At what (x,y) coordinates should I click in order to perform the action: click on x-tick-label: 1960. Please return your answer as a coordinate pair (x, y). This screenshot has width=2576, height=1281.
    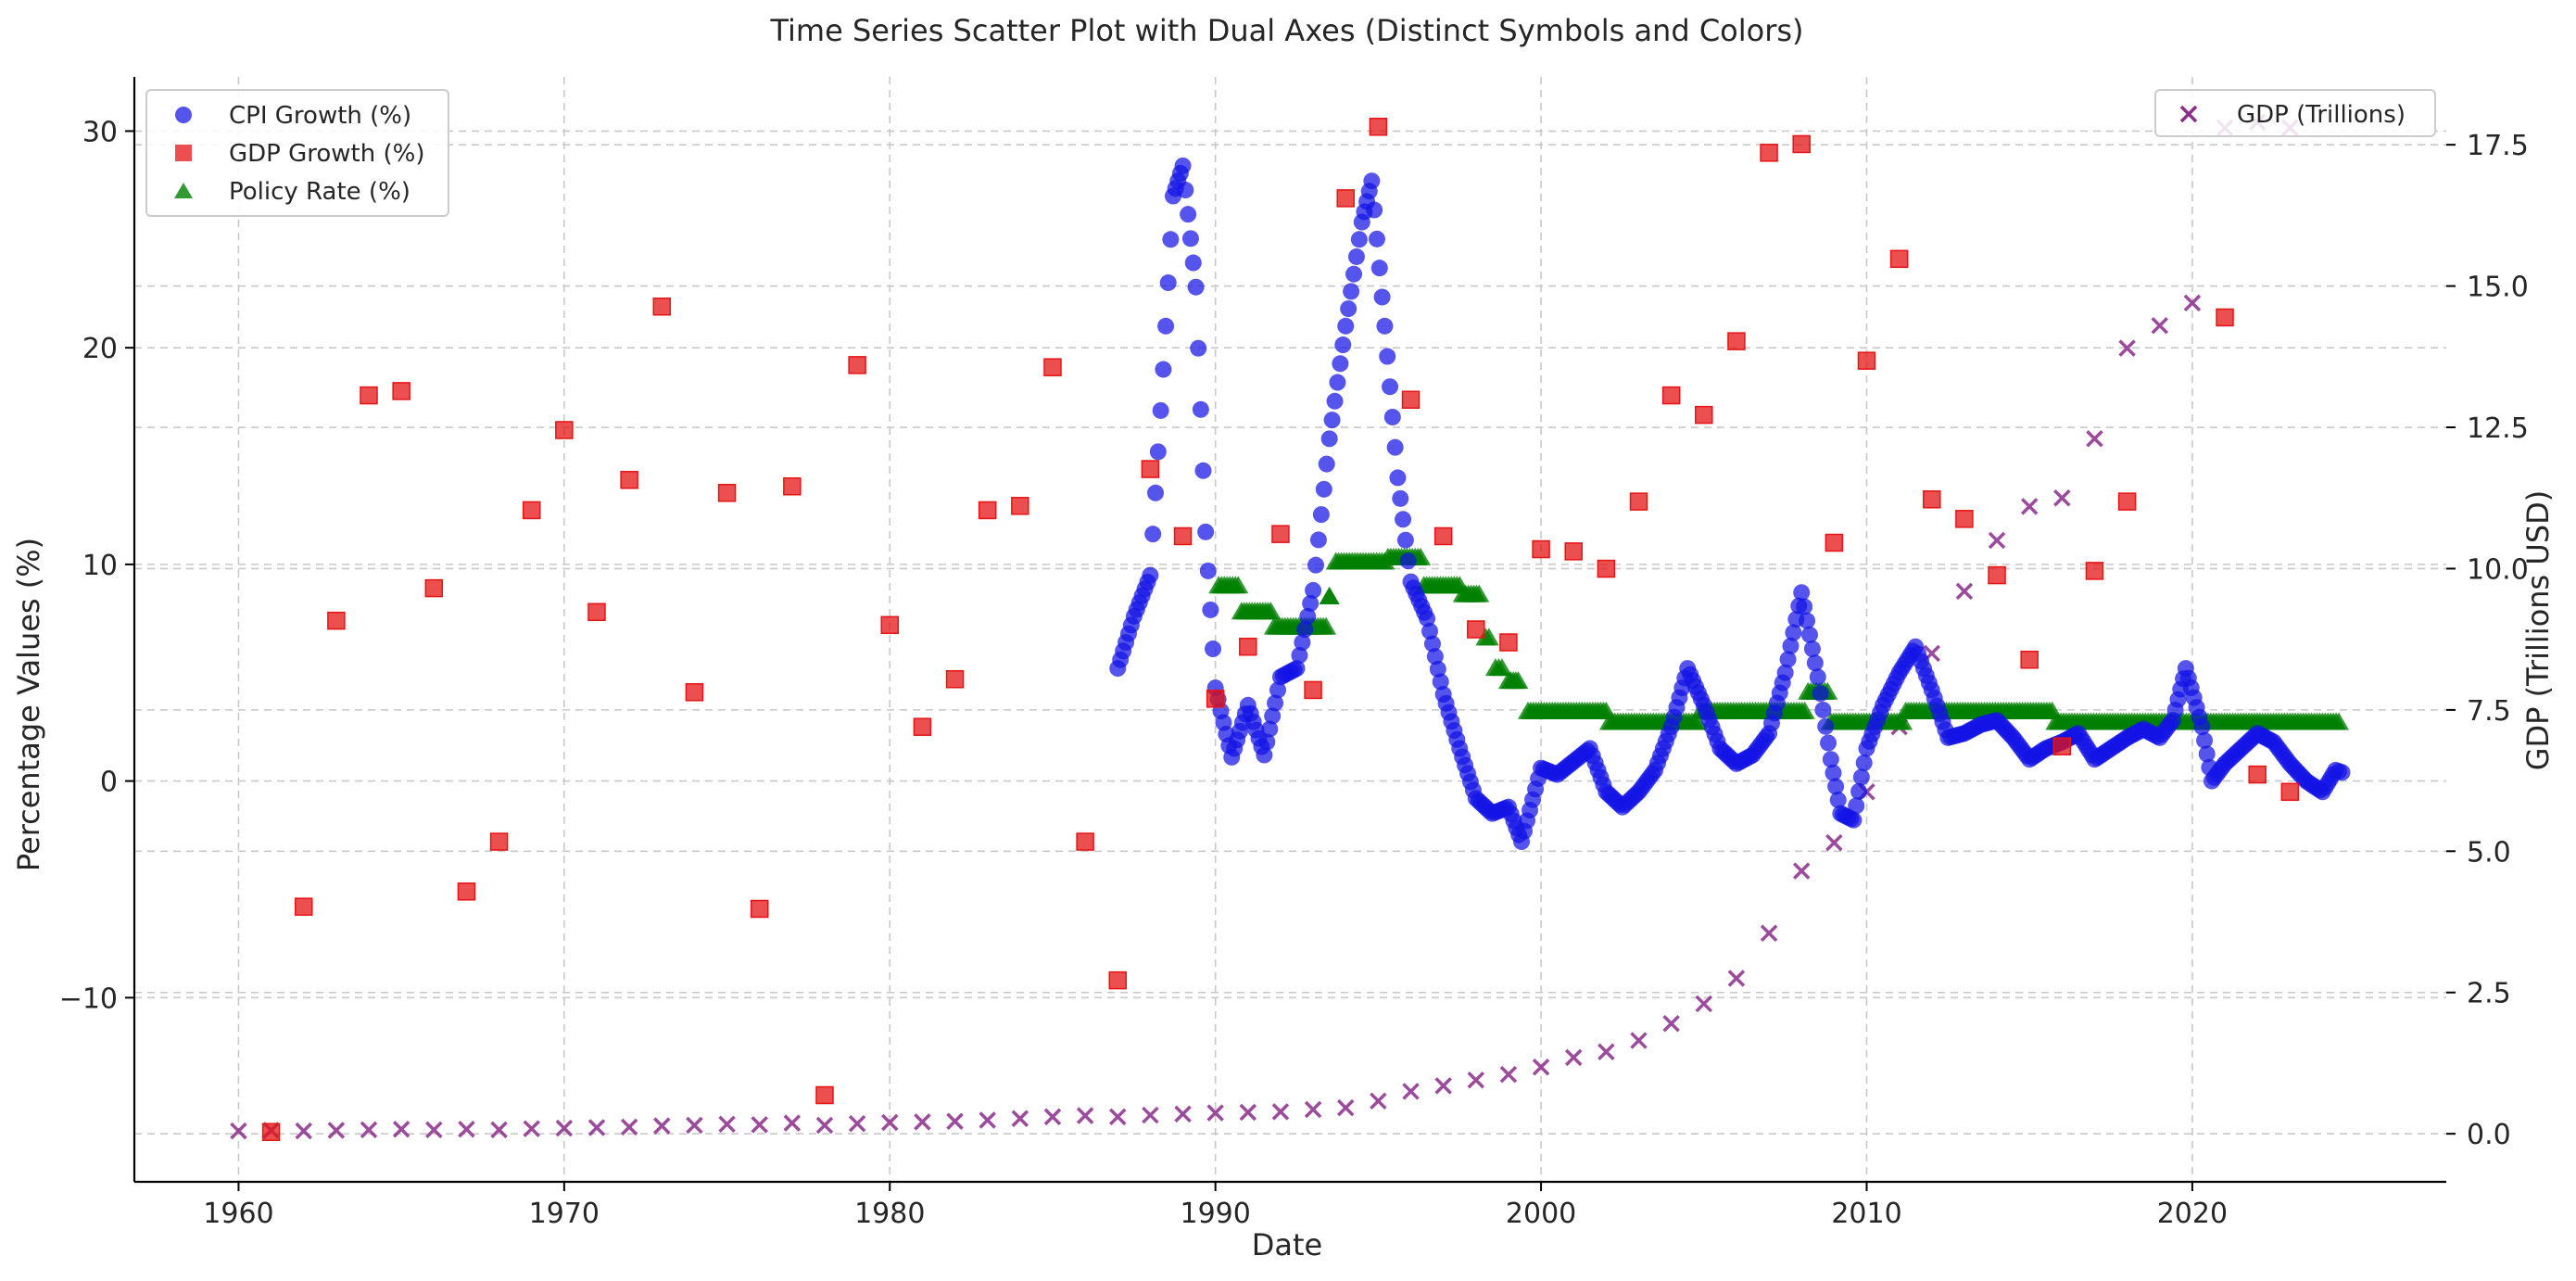
    Looking at the image, I should click on (238, 1214).